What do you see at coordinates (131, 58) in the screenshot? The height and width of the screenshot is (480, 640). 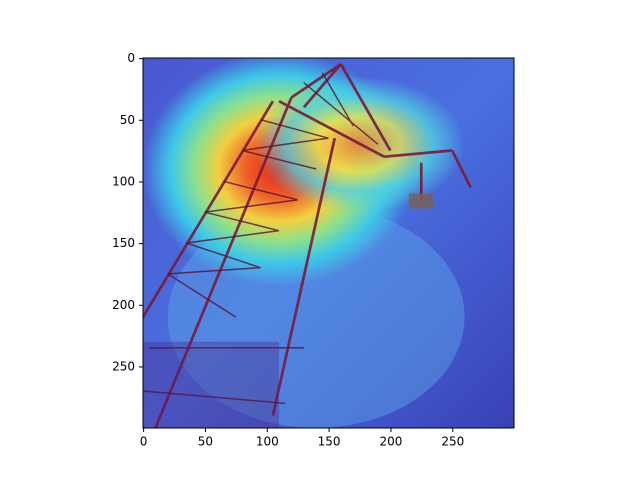 I see `y-tick-label: 0` at bounding box center [131, 58].